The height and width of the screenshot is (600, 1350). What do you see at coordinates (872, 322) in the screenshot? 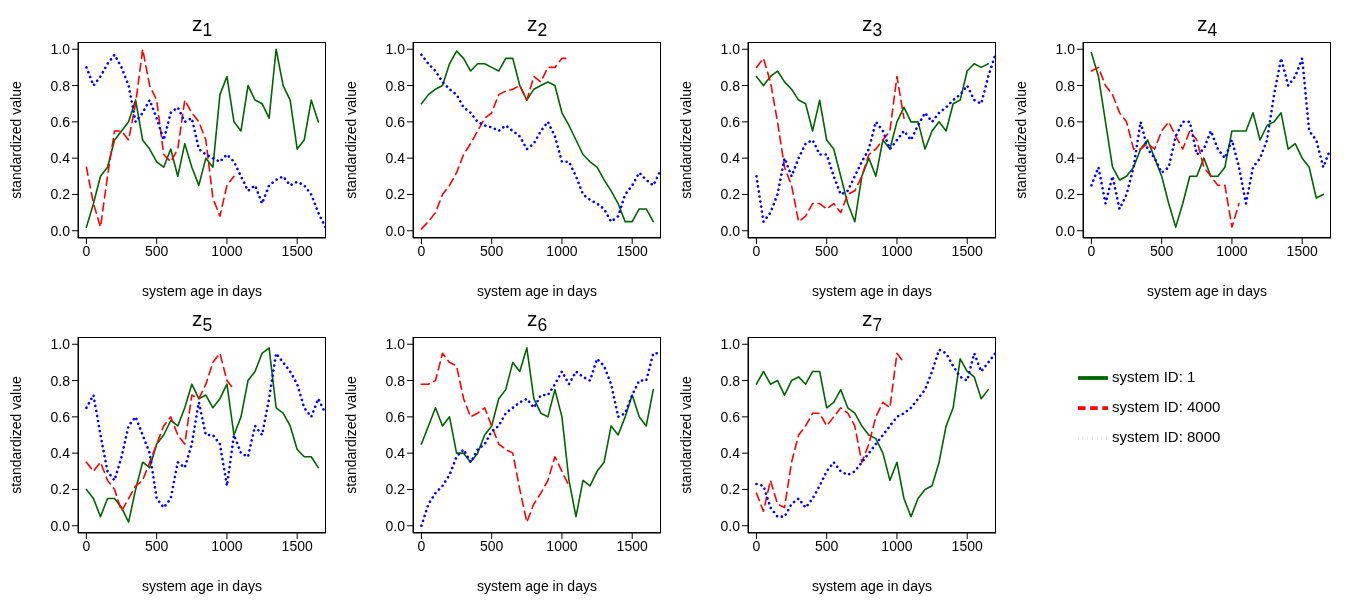
I see `chart-title: z$_{7}$` at bounding box center [872, 322].